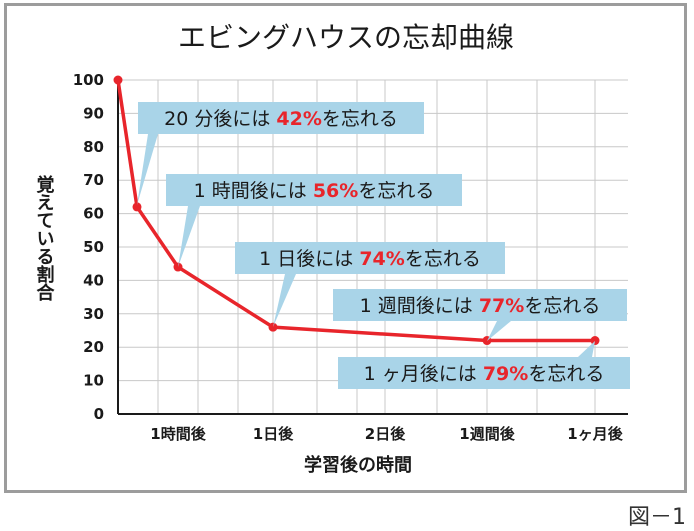  Describe the element at coordinates (501, 306) in the screenshot. I see `callout-percent: 77%` at that location.